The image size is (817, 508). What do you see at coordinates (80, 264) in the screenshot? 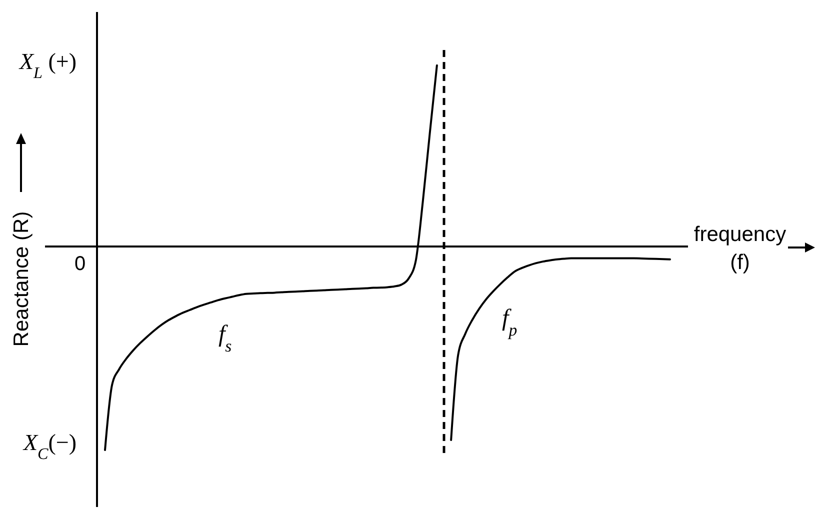
I see `text: 0` at bounding box center [80, 264].